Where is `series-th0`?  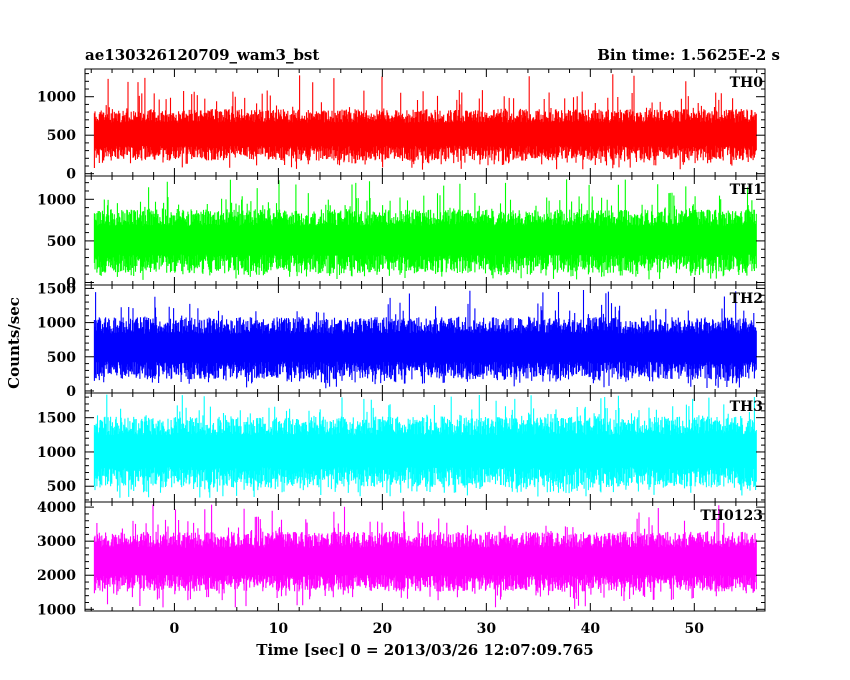
series-th0 is located at coordinates (425, 122).